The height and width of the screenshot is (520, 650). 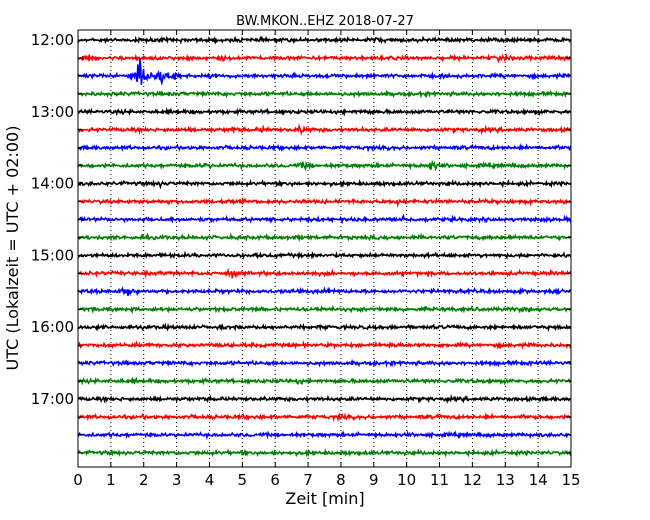 I want to click on x-tick-label: 0, so click(x=78, y=480).